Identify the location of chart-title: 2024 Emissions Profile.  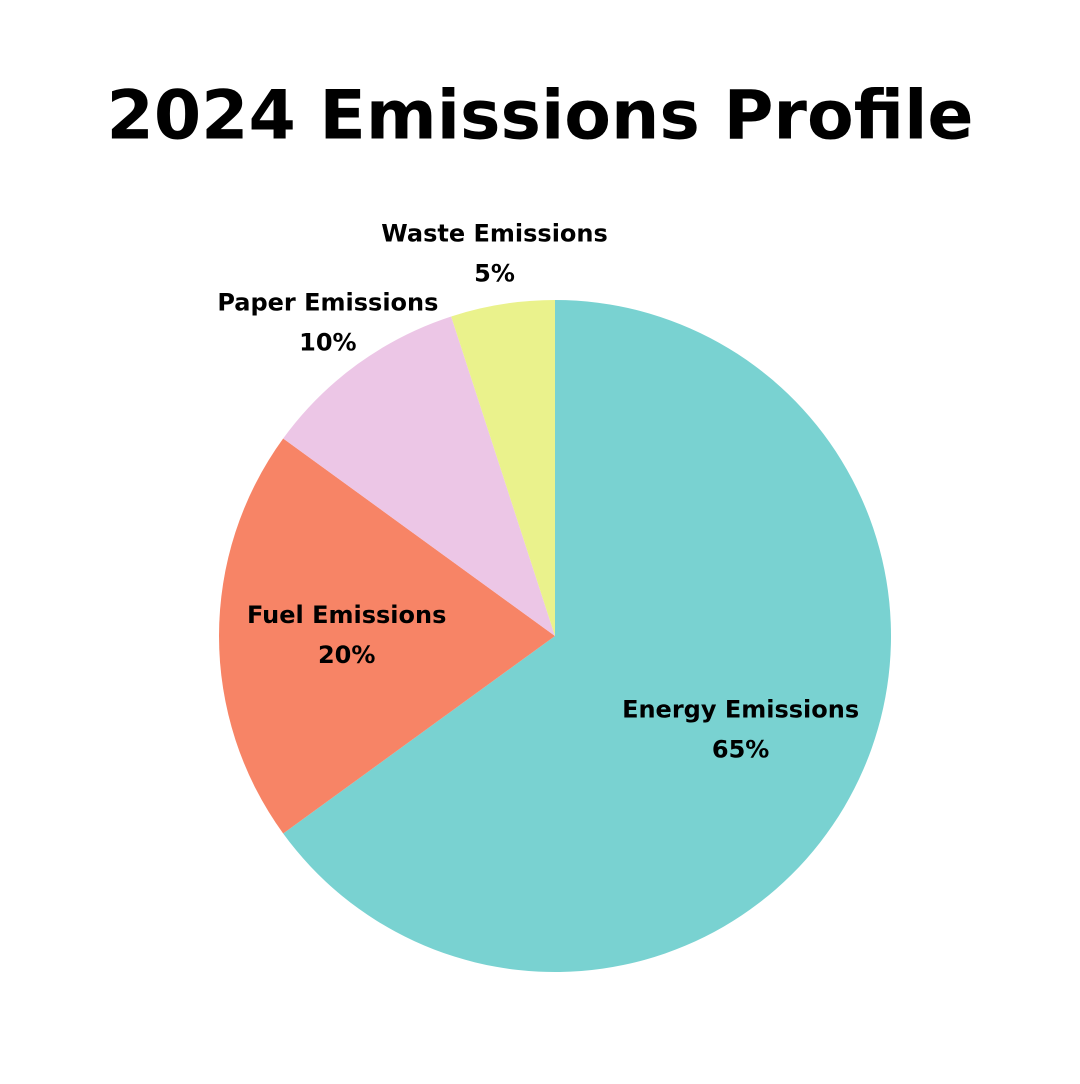
(540, 116).